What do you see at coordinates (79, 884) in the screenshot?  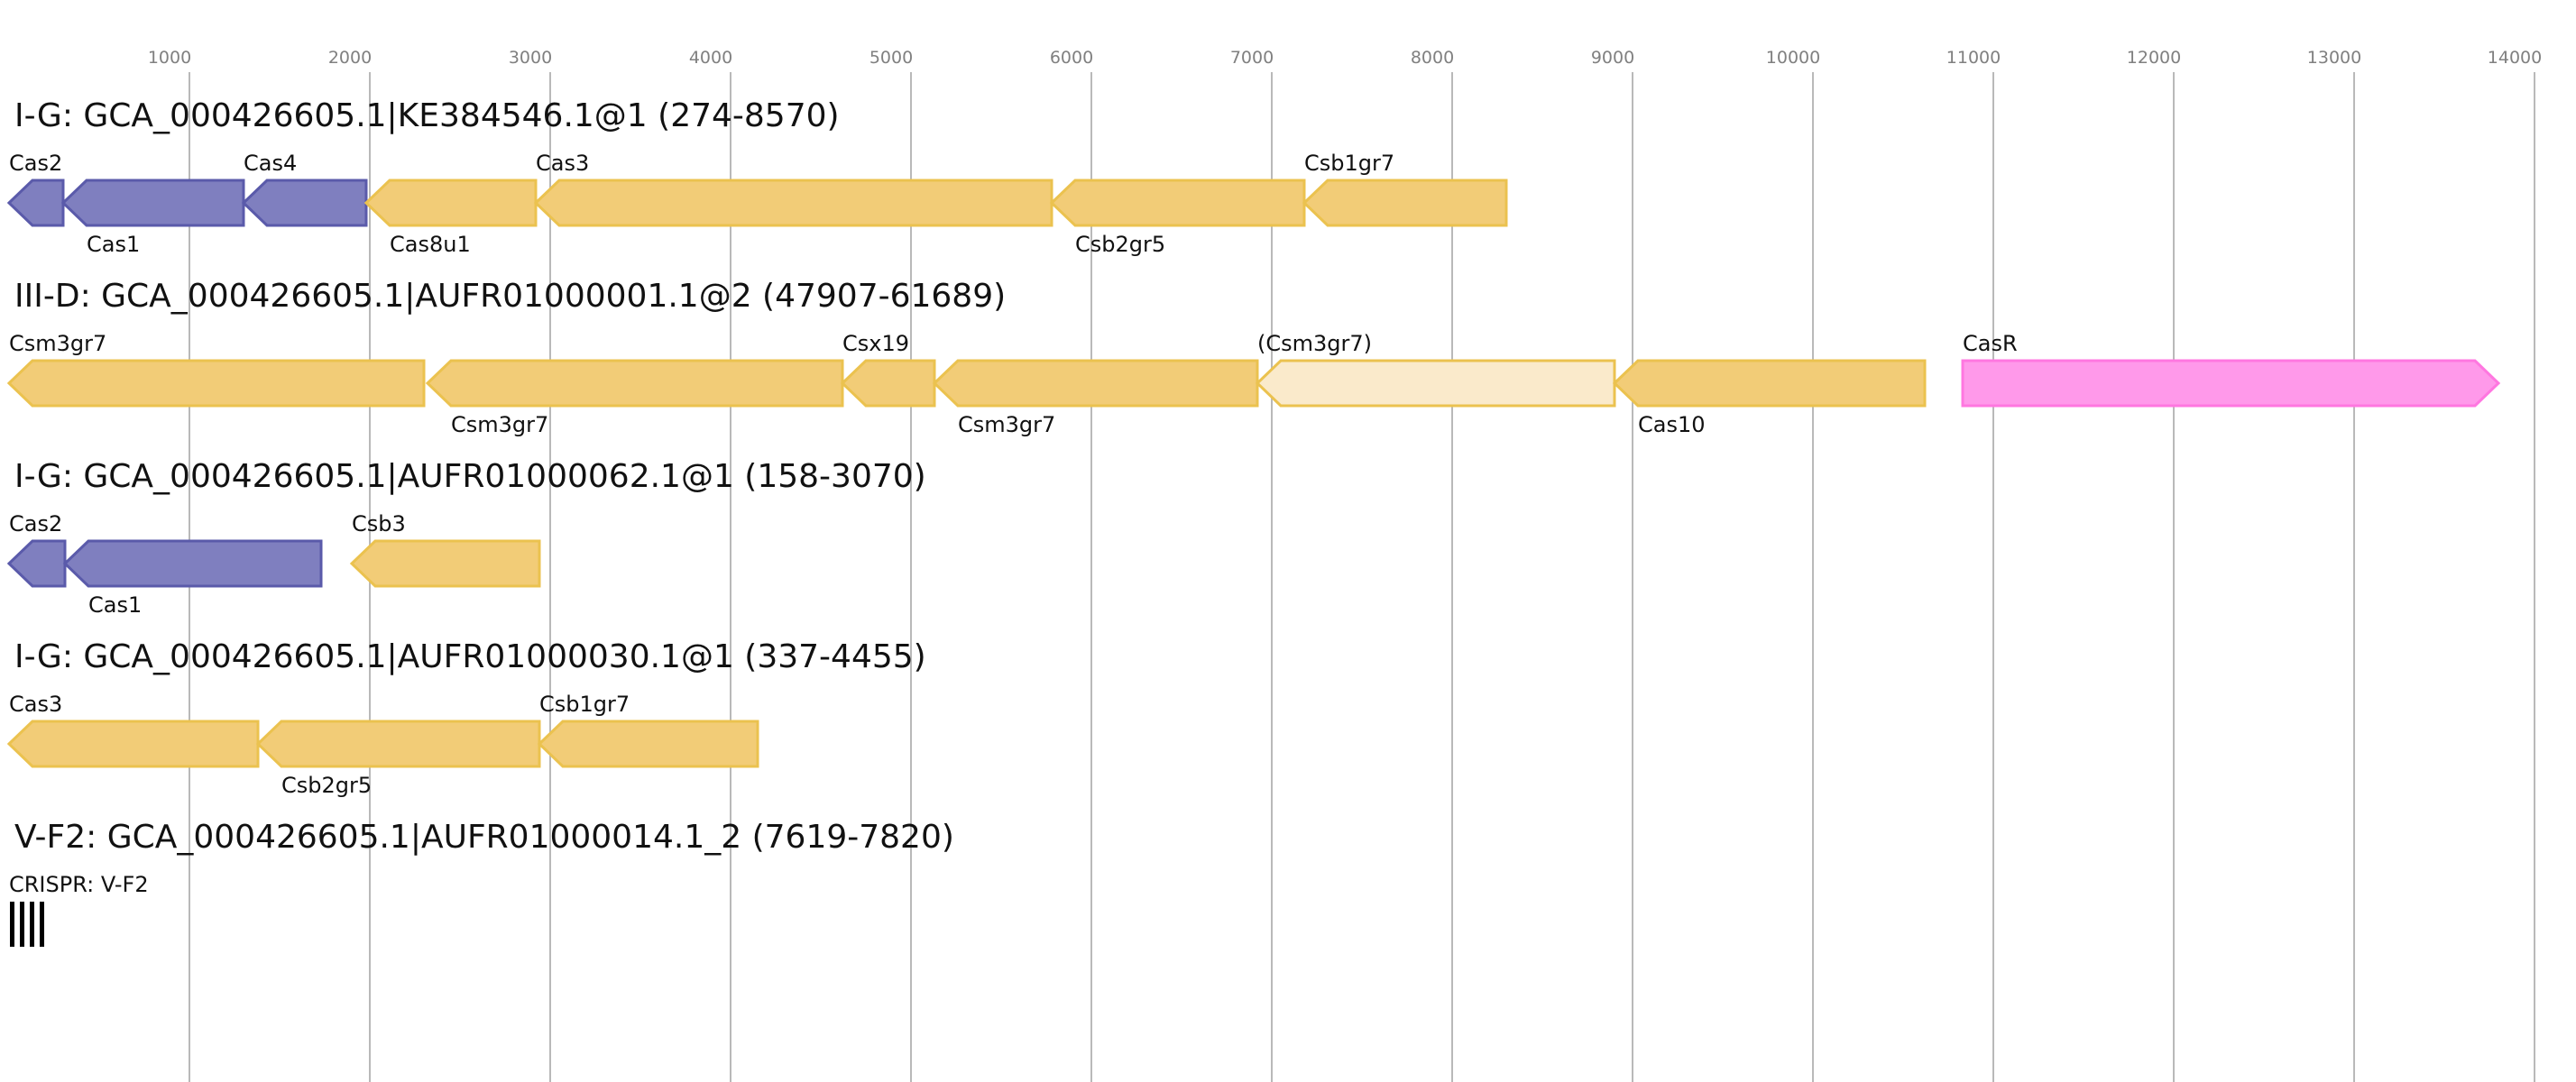 I see `crispr-label: CRISPR: V-F2` at bounding box center [79, 884].